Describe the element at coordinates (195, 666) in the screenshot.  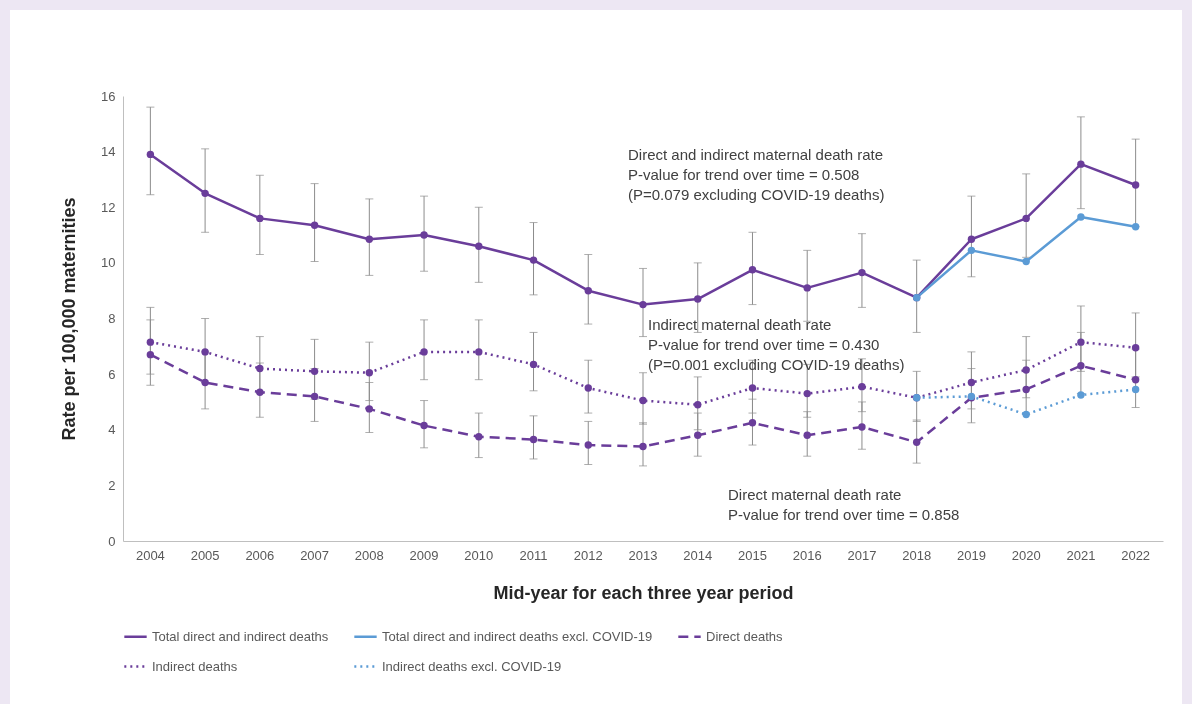
I see `legend-label: Indirect deaths` at that location.